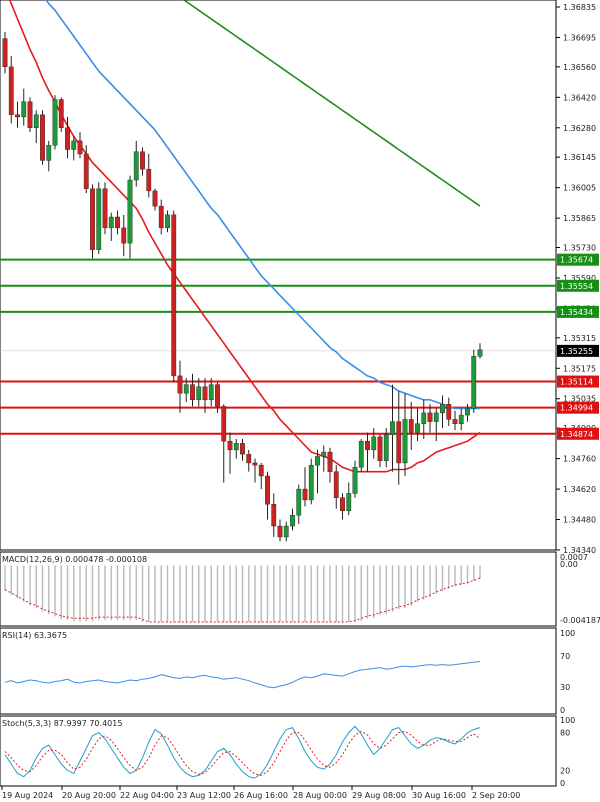 The width and height of the screenshot is (600, 802). Describe the element at coordinates (567, 720) in the screenshot. I see `stoch-tick-label: 100` at that location.